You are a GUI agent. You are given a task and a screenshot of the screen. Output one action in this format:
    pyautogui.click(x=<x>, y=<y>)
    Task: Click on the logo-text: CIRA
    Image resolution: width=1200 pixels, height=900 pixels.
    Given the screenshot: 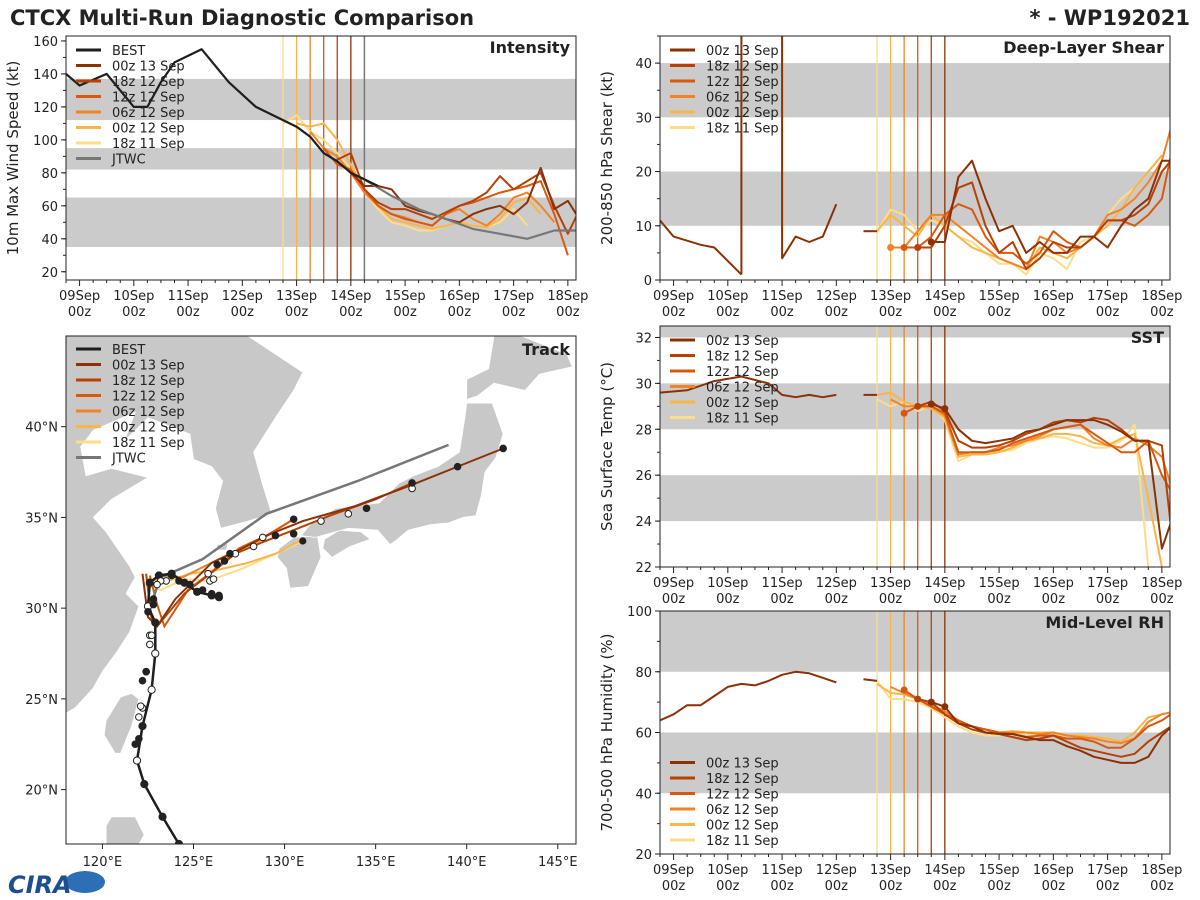 What is the action you would take?
    pyautogui.click(x=40, y=885)
    